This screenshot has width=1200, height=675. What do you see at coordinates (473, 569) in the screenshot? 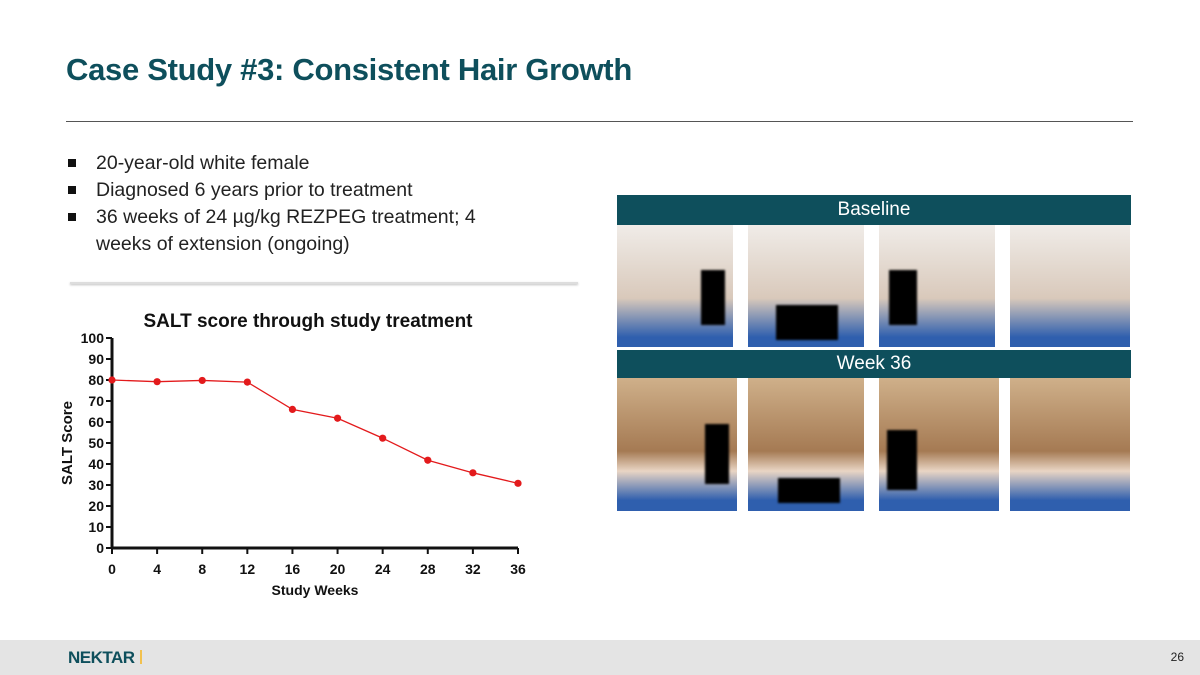
I see `x-tick-label: 32` at bounding box center [473, 569].